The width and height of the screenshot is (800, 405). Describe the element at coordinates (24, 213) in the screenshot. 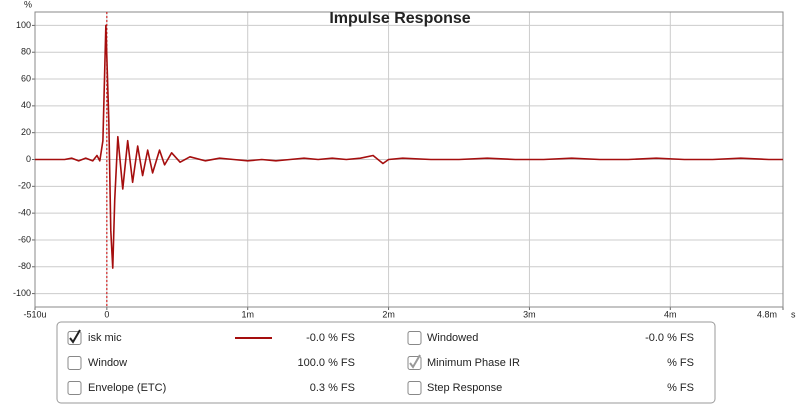

I see `y-tick-label: -40` at that location.